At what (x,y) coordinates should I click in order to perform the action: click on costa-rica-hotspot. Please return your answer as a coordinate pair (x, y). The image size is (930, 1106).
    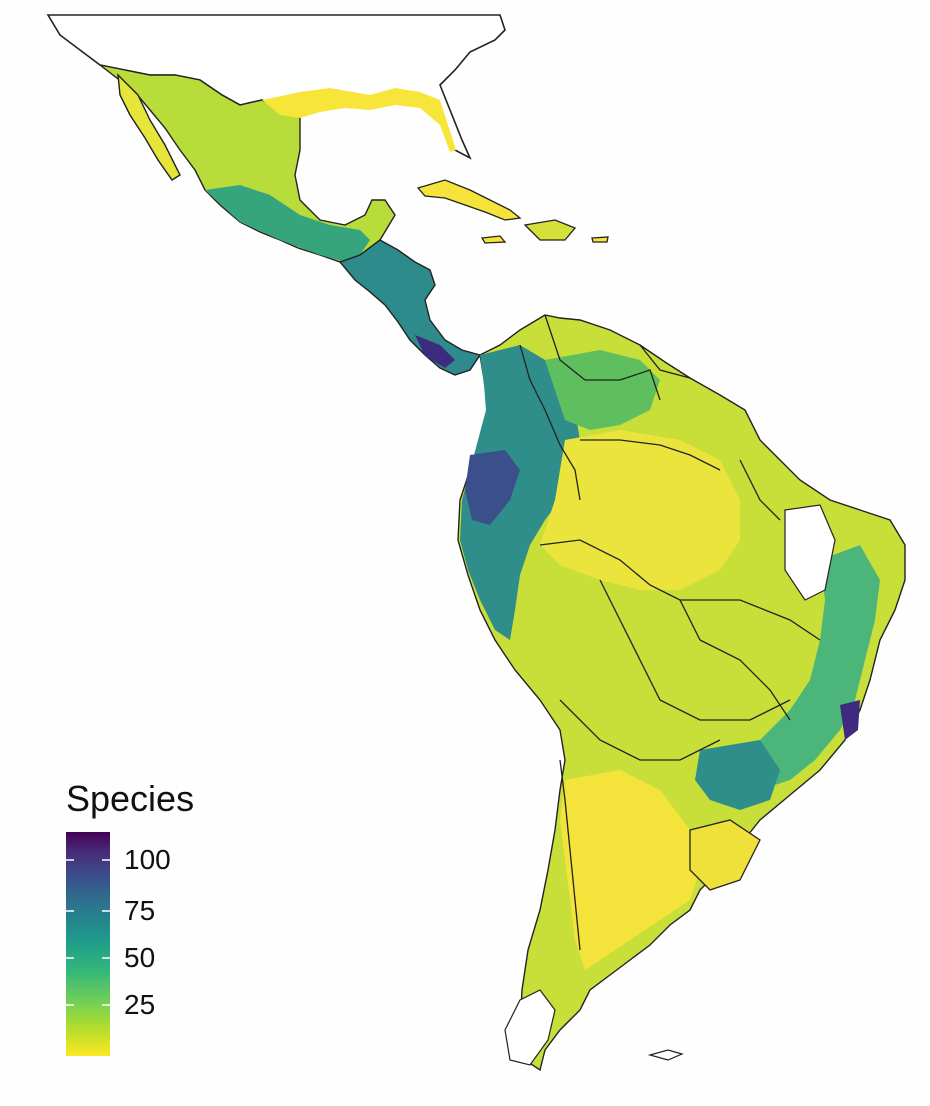
    Looking at the image, I should click on (435, 351).